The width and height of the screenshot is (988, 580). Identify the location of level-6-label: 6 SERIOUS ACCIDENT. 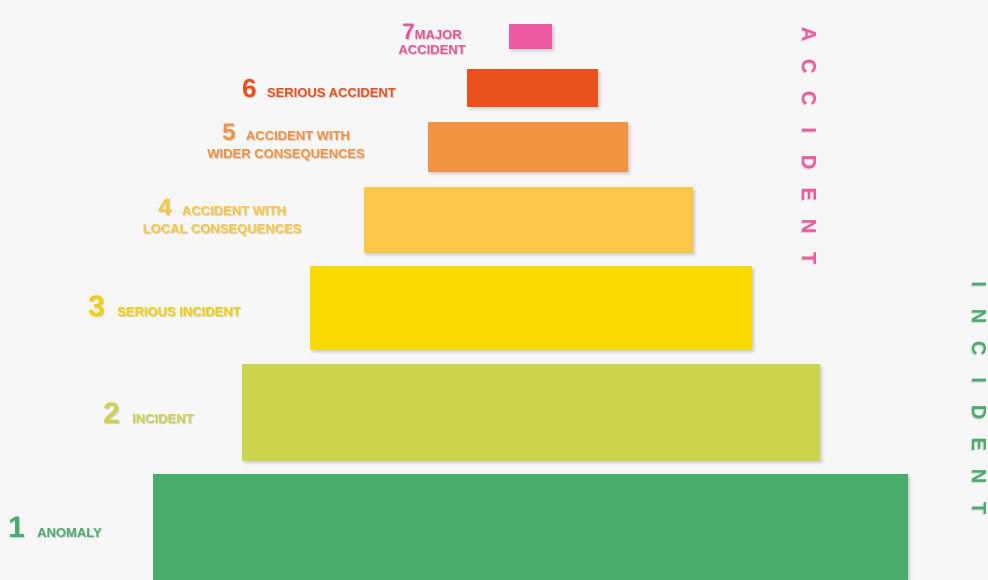
(319, 88).